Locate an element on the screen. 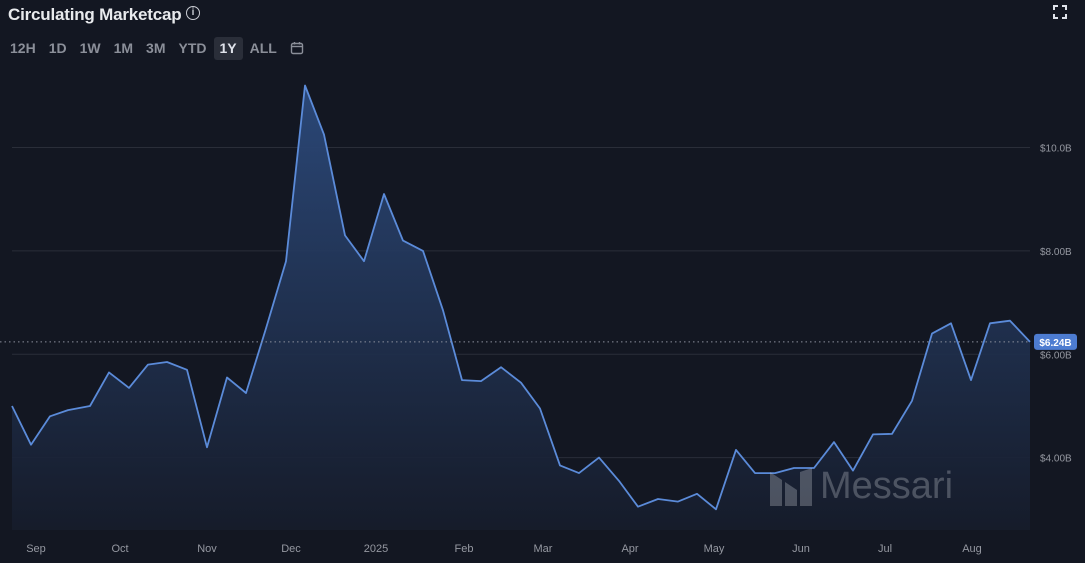 The width and height of the screenshot is (1085, 563). current-value-label: $6.24B is located at coordinates (1055, 343).